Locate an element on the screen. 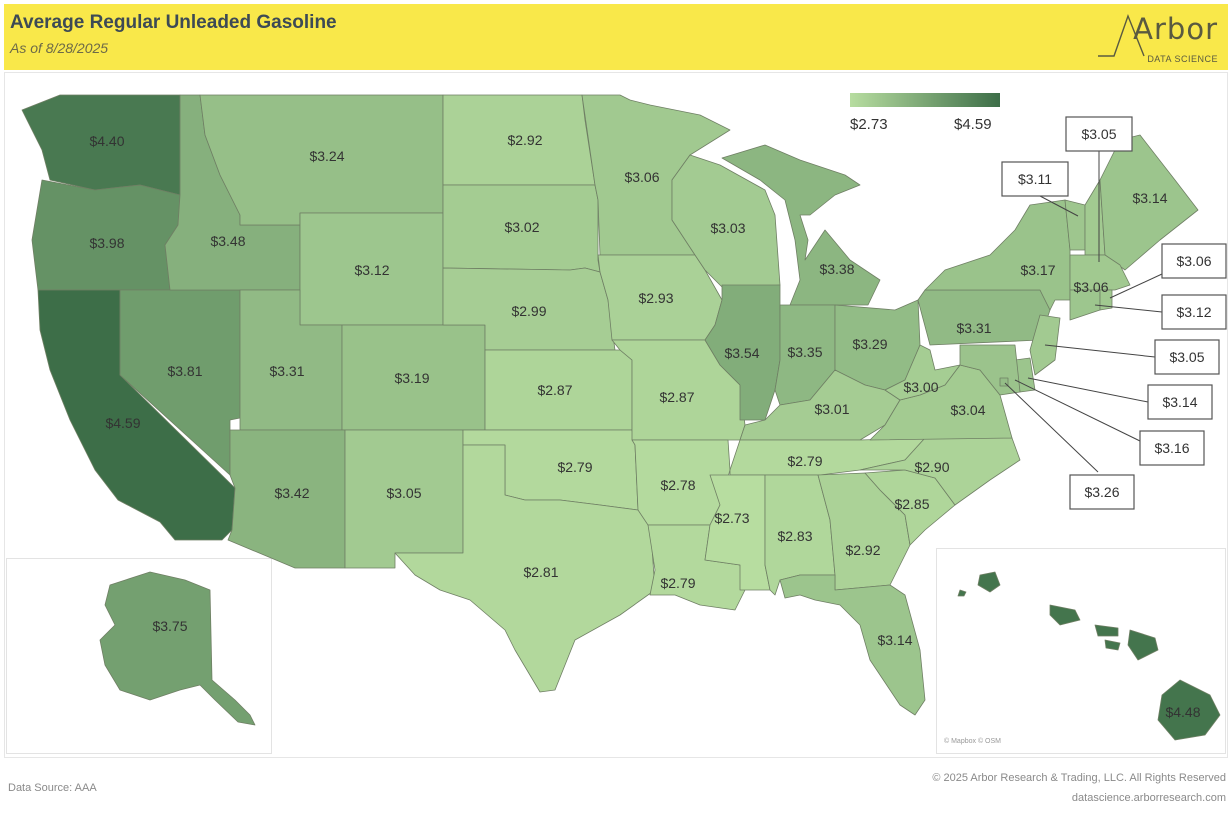 The height and width of the screenshot is (830, 1232). chart-title: Average Regular Unleaded Gasoline is located at coordinates (173, 22).